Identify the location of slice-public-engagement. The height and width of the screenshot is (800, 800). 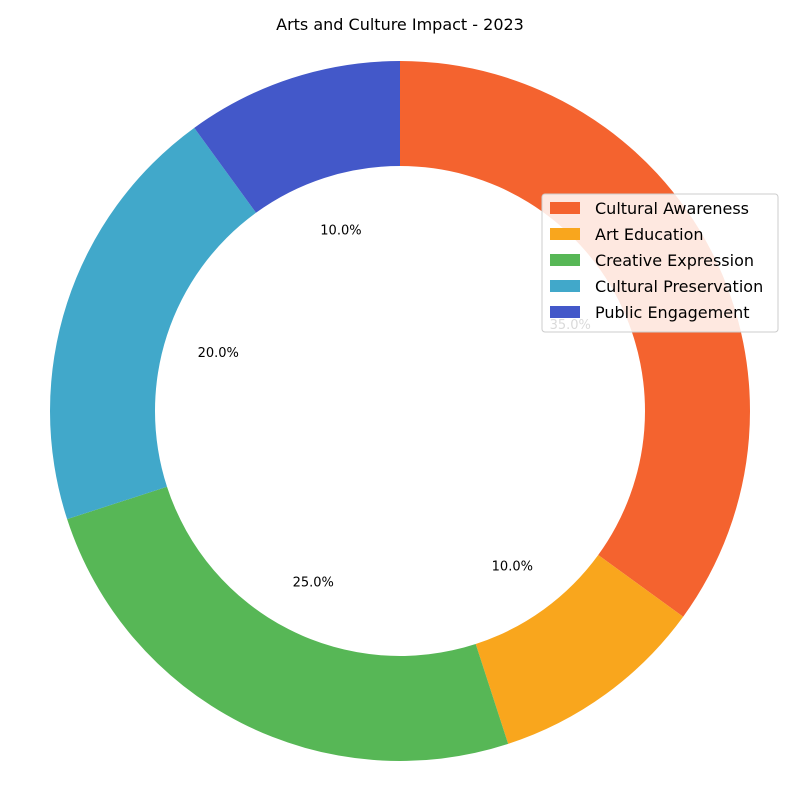
(297, 137).